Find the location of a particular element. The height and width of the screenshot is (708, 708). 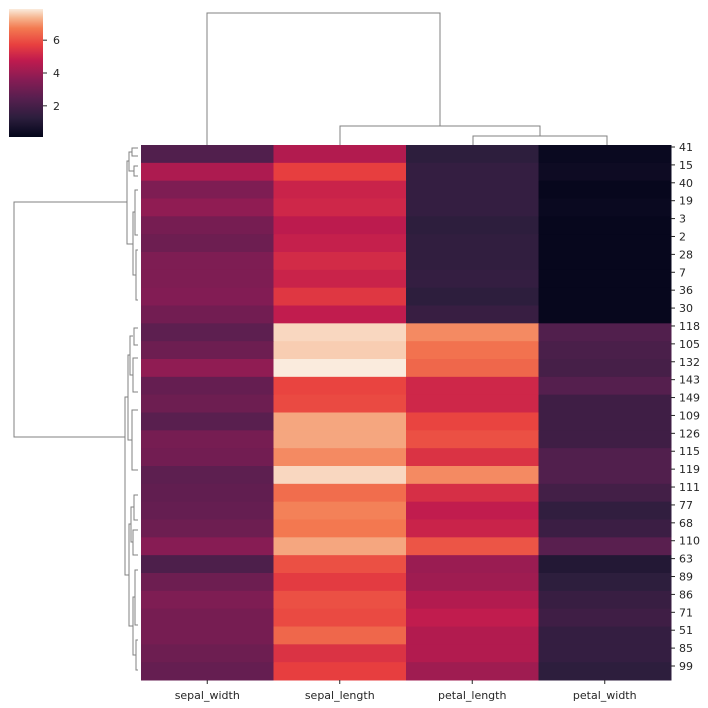

row-tick-label: 110 is located at coordinates (689, 541).